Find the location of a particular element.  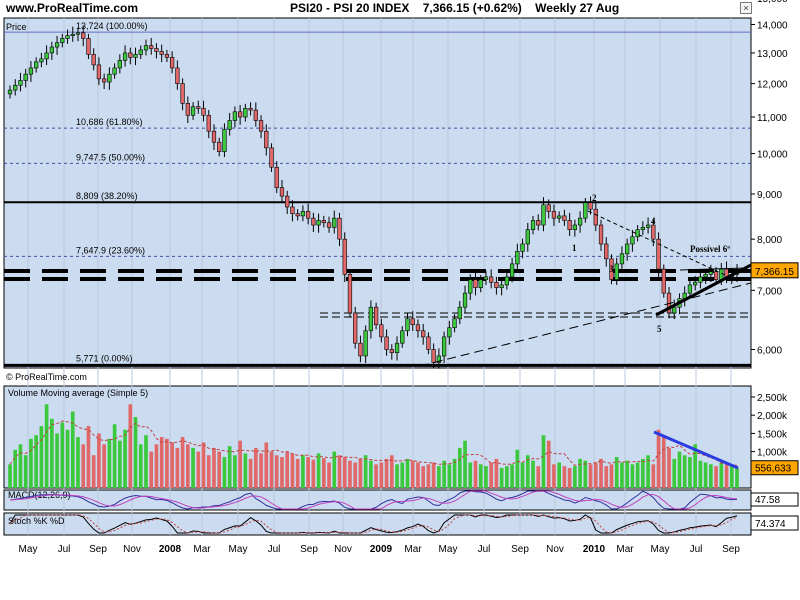

macd-last-value: 47.58 is located at coordinates (767, 500).